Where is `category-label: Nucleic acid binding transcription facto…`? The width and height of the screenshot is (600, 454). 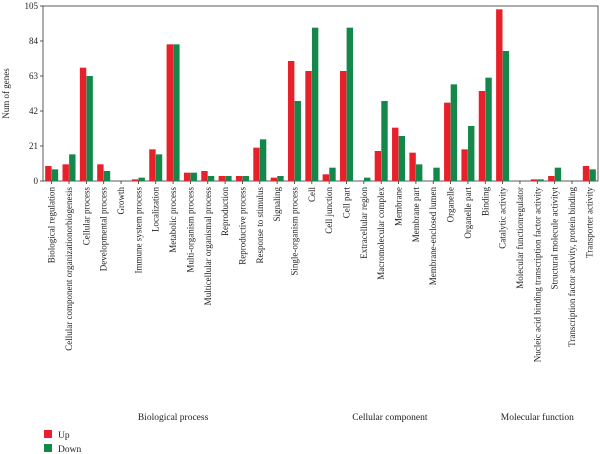 category-label: Nucleic acid binding transcription facto… is located at coordinates (537, 275).